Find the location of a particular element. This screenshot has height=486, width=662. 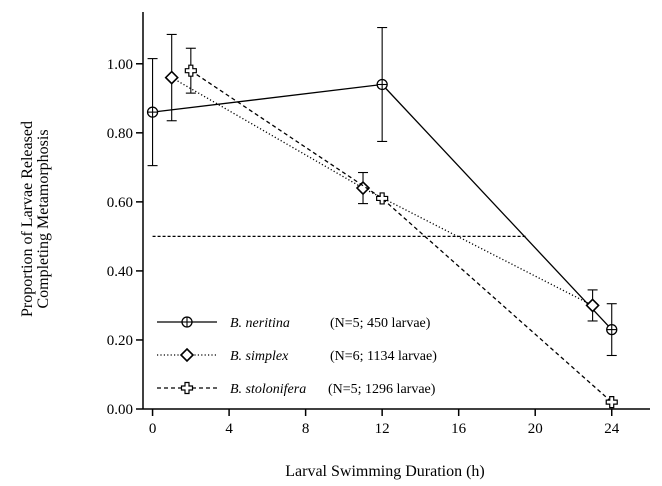

legend-count-b-neritina: (N=5; 450 larvae) is located at coordinates (380, 323).